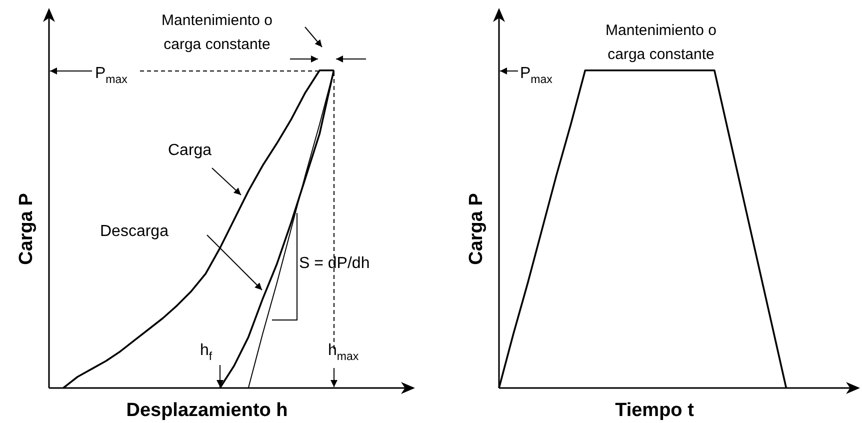 The height and width of the screenshot is (423, 862). Describe the element at coordinates (207, 410) in the screenshot. I see `x-axis-title: Desplazamiento h` at that location.